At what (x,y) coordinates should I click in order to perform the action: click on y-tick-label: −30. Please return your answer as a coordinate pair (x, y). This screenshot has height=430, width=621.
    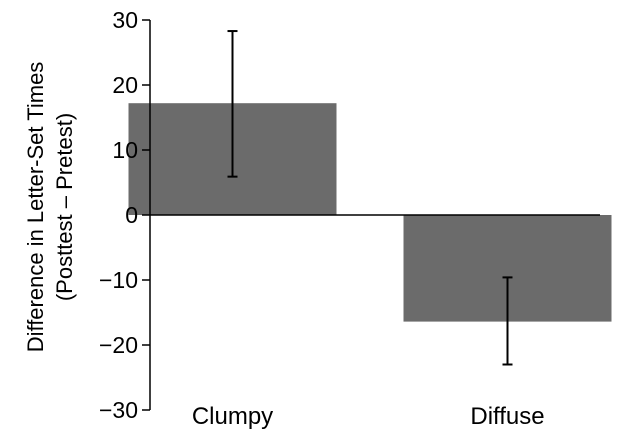
    Looking at the image, I should click on (118, 410).